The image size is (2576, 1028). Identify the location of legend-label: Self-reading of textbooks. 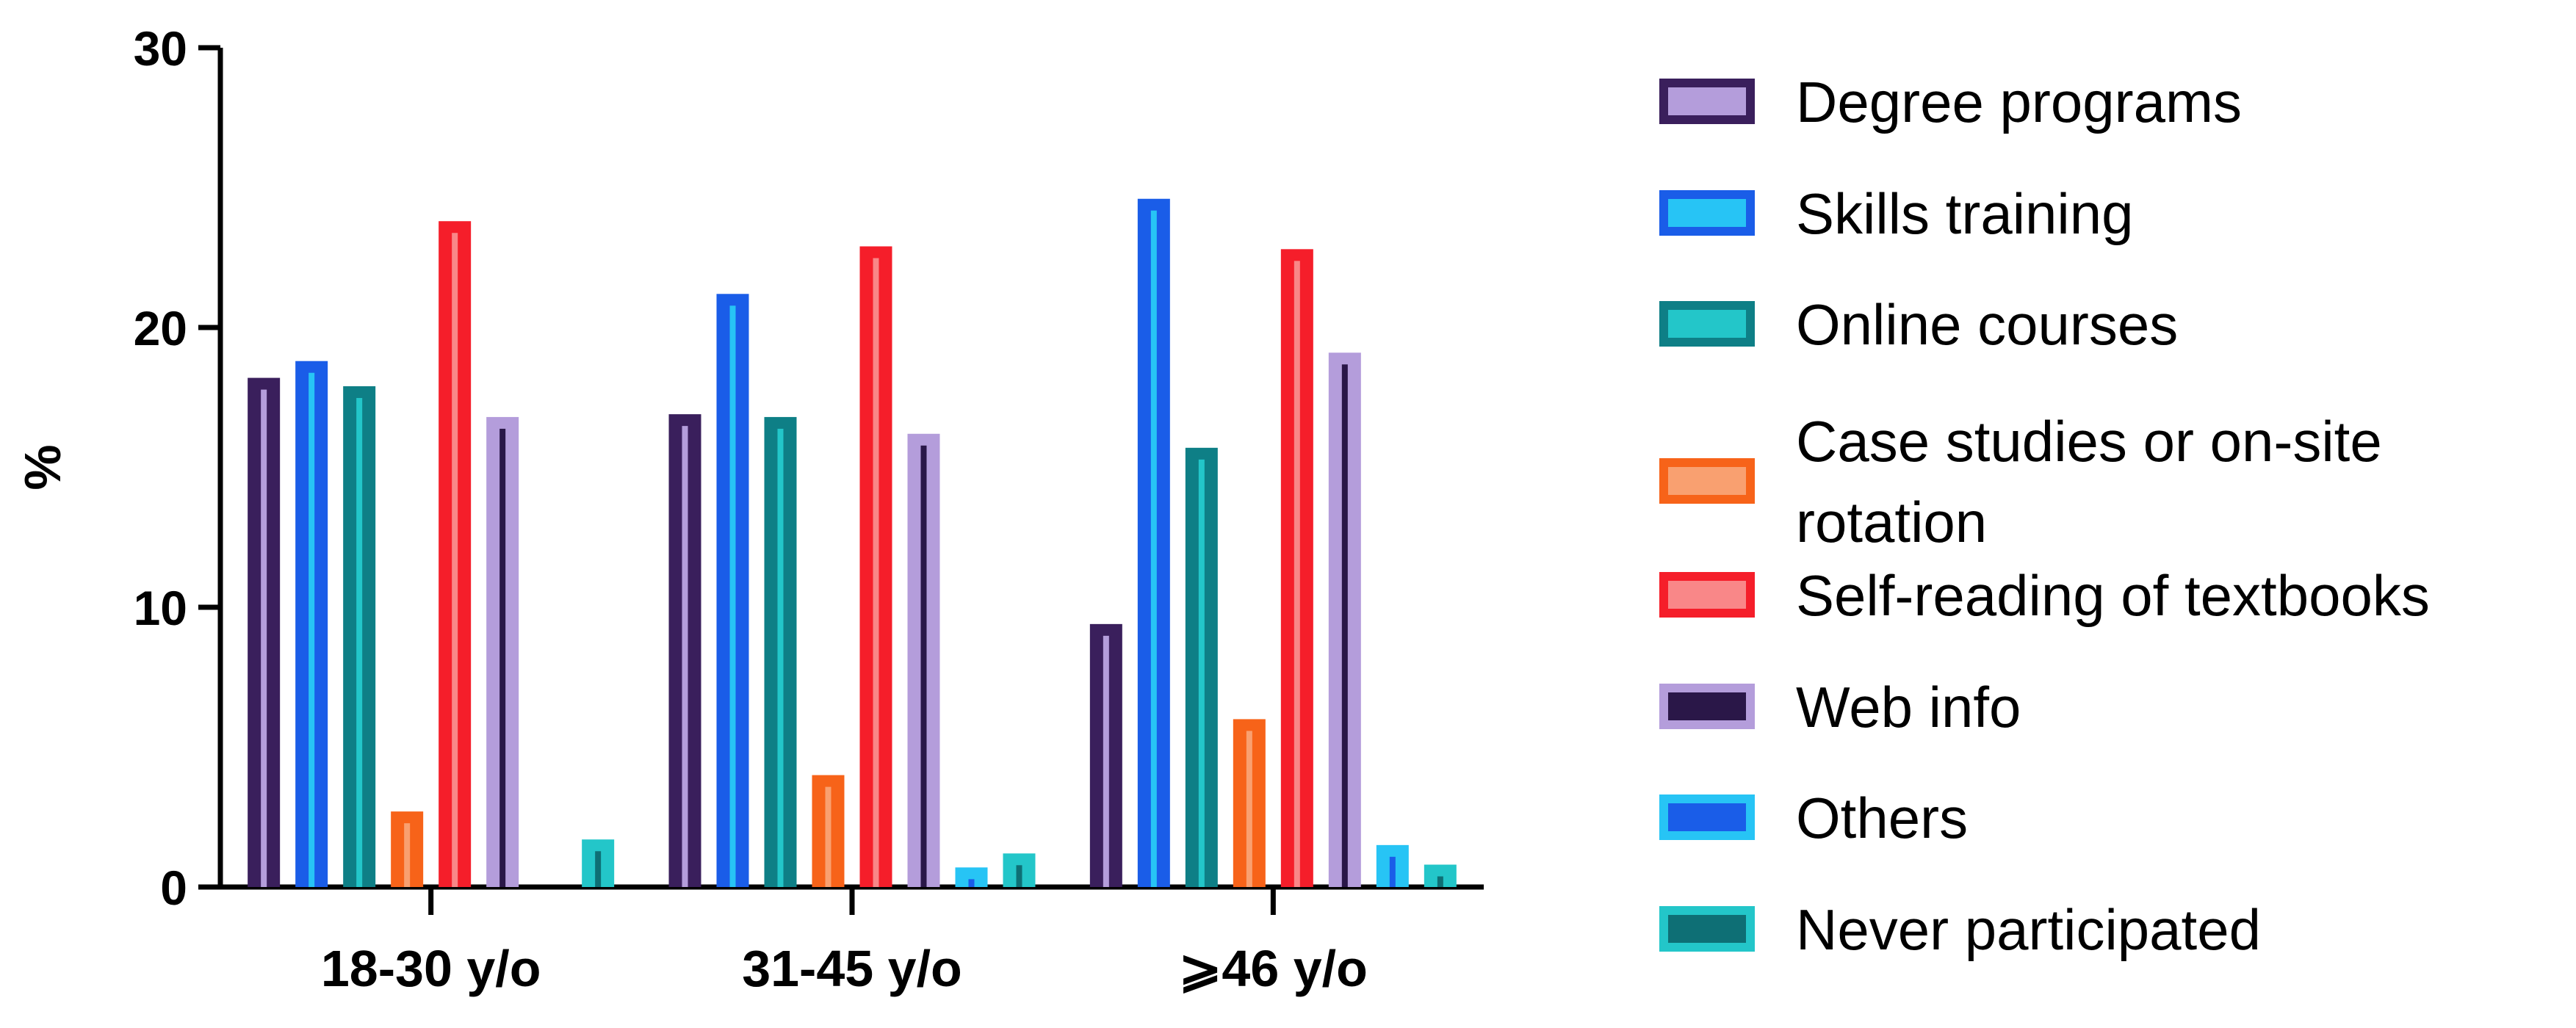
(2113, 595).